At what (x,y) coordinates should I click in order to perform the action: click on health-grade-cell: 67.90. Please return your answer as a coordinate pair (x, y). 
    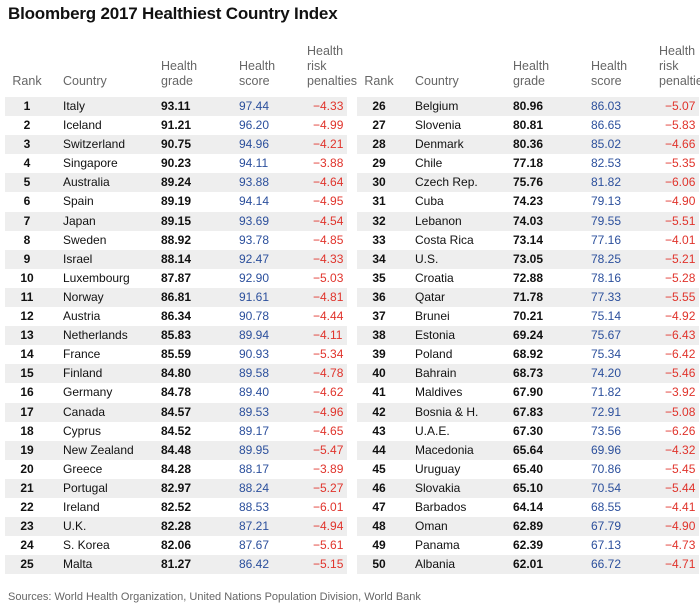
    Looking at the image, I should click on (528, 392).